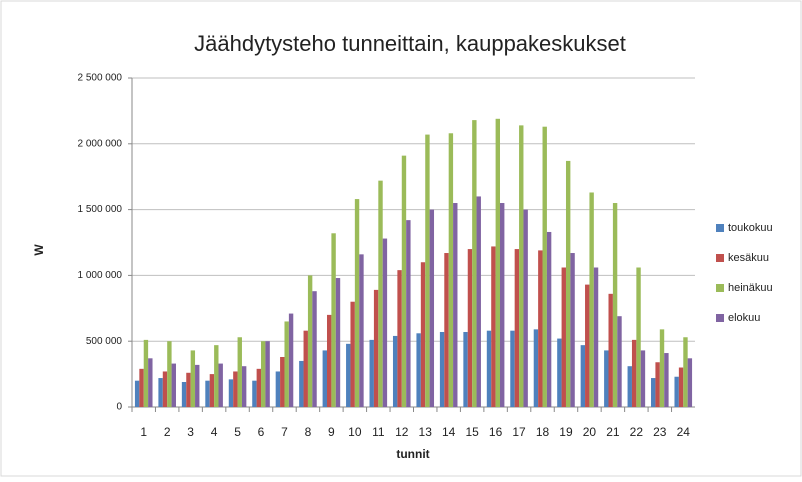 The image size is (802, 482). I want to click on y-tick-label: 1 000 000, so click(100, 275).